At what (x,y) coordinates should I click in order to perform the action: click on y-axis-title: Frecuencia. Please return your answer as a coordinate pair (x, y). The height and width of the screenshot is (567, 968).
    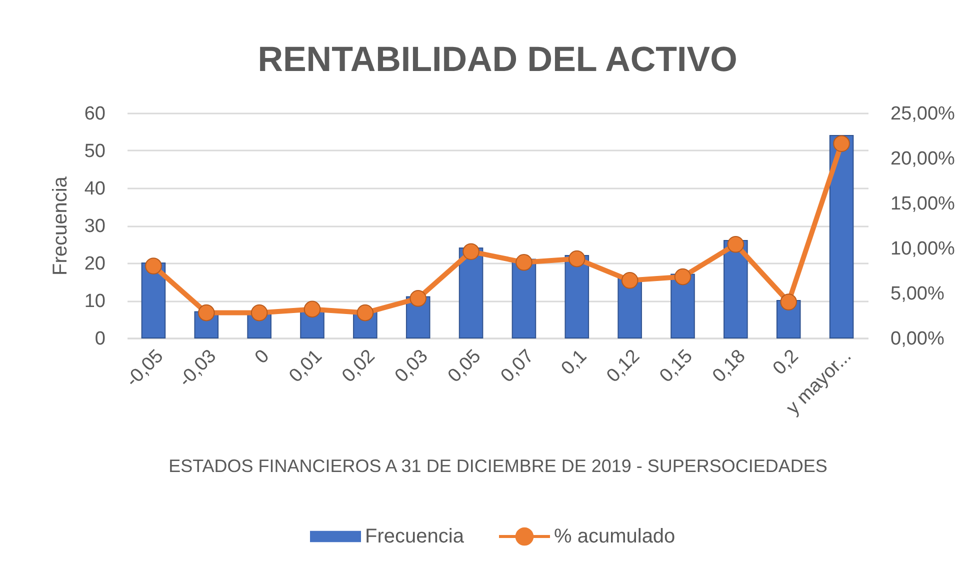
    Looking at the image, I should click on (60, 226).